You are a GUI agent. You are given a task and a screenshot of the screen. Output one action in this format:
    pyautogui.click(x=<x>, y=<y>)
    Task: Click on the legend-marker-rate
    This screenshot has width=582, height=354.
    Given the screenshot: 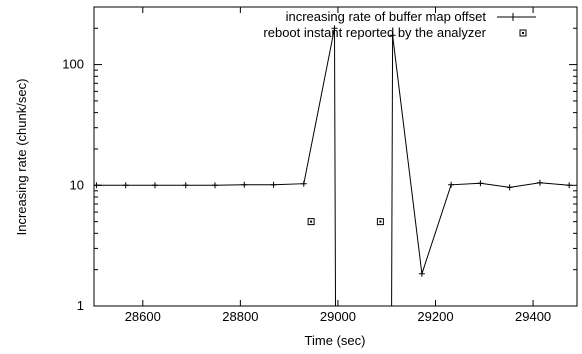 What is the action you would take?
    pyautogui.click(x=513, y=17)
    